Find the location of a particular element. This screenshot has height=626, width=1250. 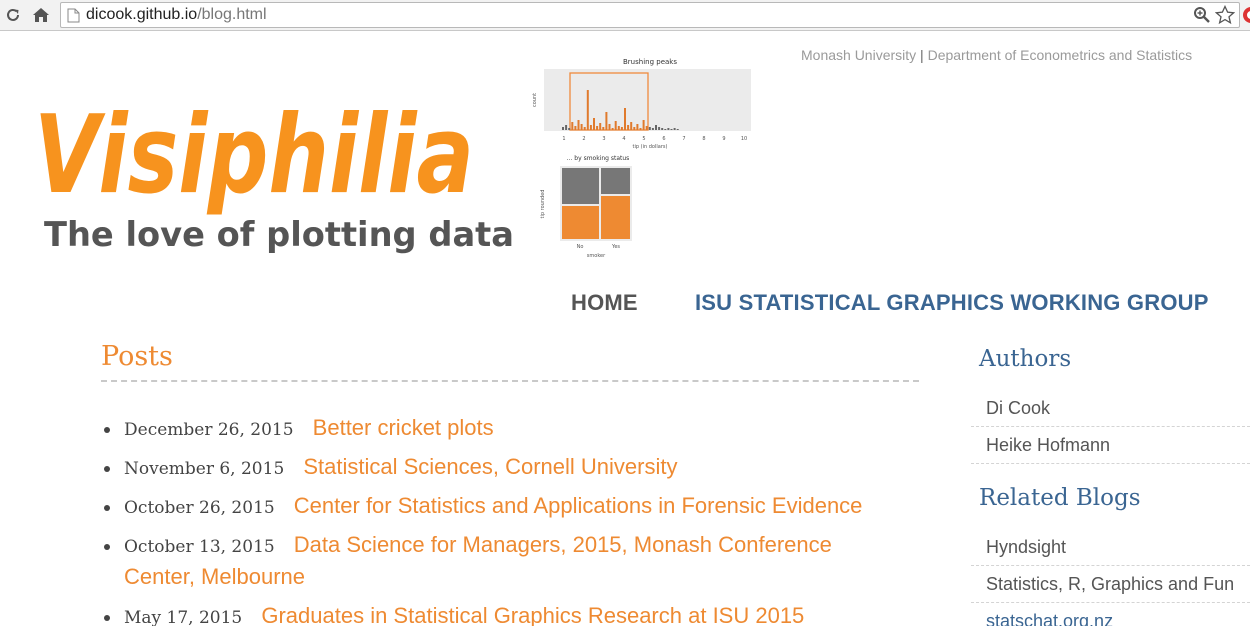

site-logo: Visiphilia The love of plotting data is located at coordinates (275, 162).